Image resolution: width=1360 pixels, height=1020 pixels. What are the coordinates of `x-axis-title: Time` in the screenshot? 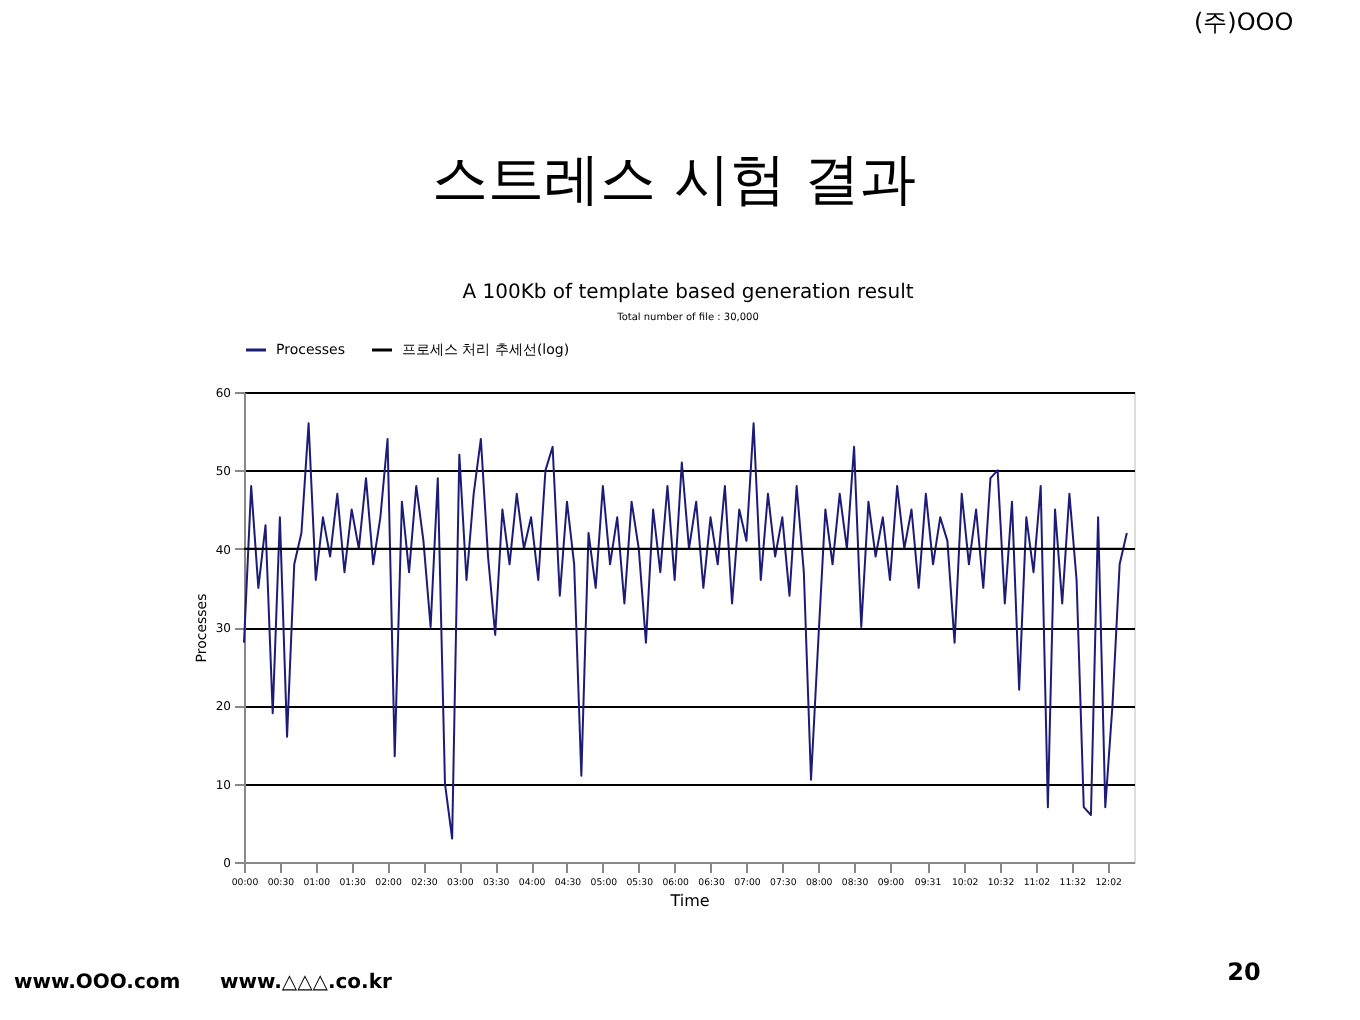 It's located at (689, 901).